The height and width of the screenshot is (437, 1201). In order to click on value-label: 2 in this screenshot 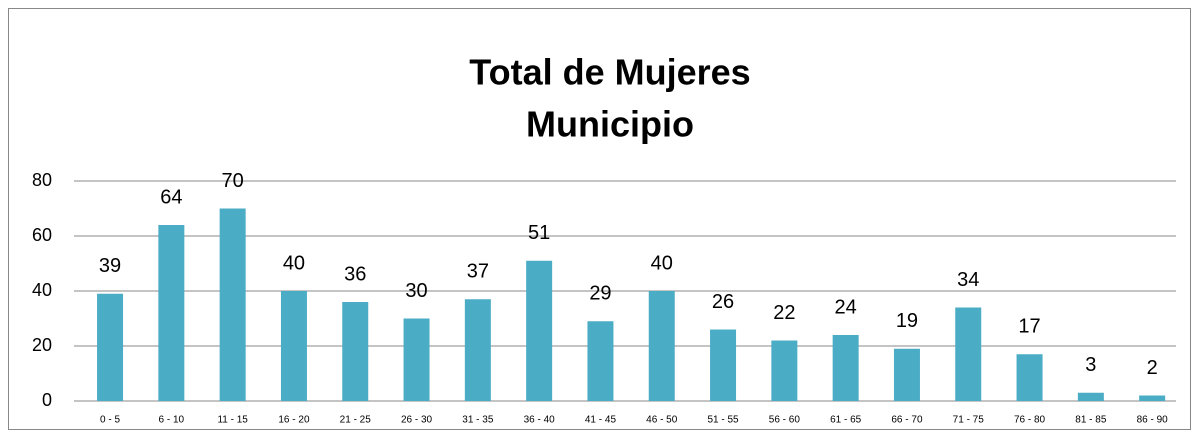, I will do `click(1152, 368)`.